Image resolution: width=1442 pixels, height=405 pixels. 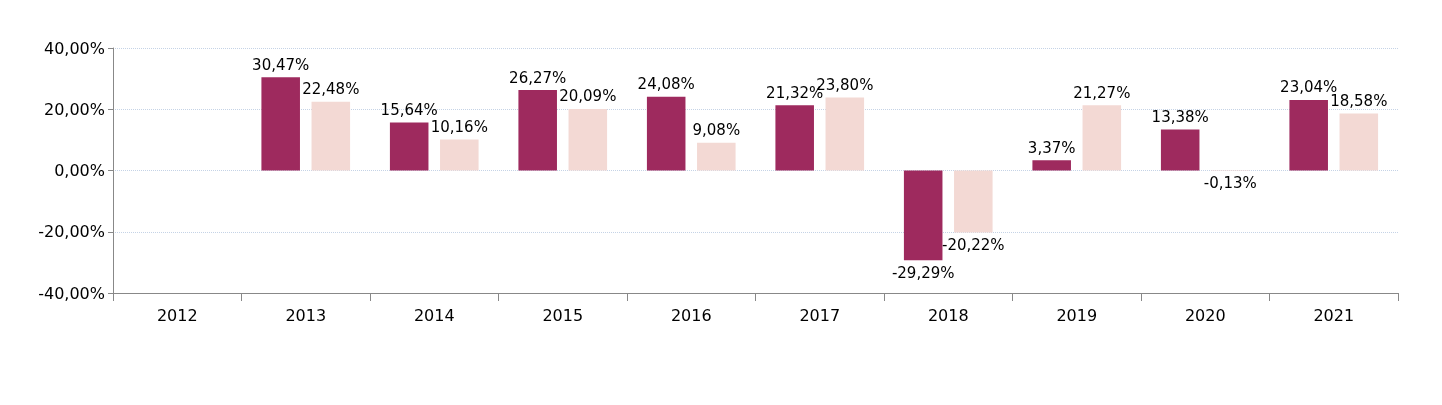 I want to click on data-label: 24,08%, so click(x=666, y=84).